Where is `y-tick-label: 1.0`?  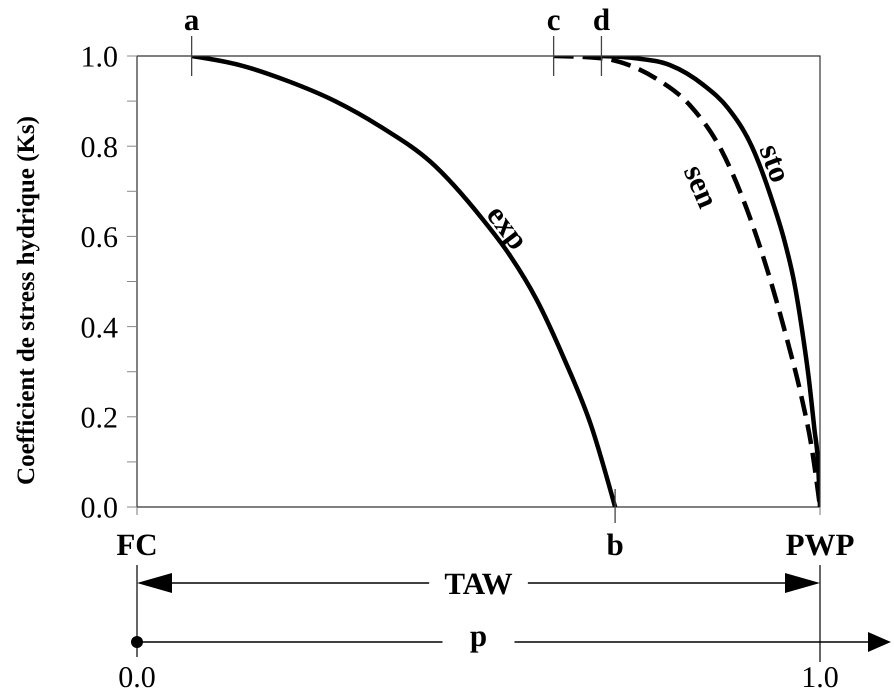
y-tick-label: 1.0 is located at coordinates (99, 57).